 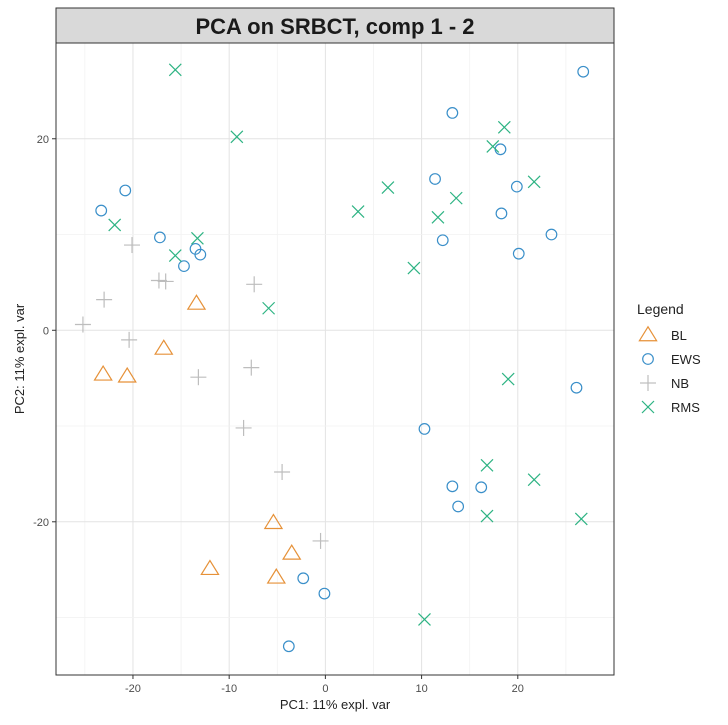 I want to click on legend-key-bl, so click(x=648, y=333).